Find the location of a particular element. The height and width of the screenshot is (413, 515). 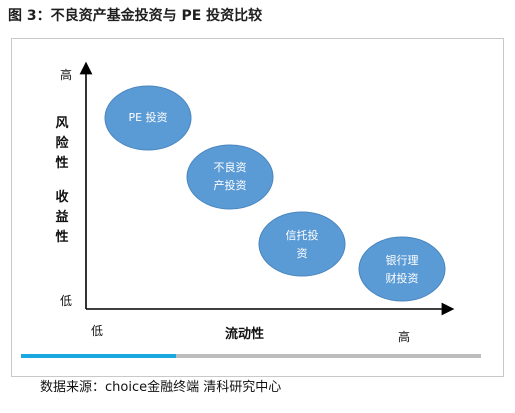

bubble-label-distressed-asset-investment: 不良资 产投资 is located at coordinates (230, 176).